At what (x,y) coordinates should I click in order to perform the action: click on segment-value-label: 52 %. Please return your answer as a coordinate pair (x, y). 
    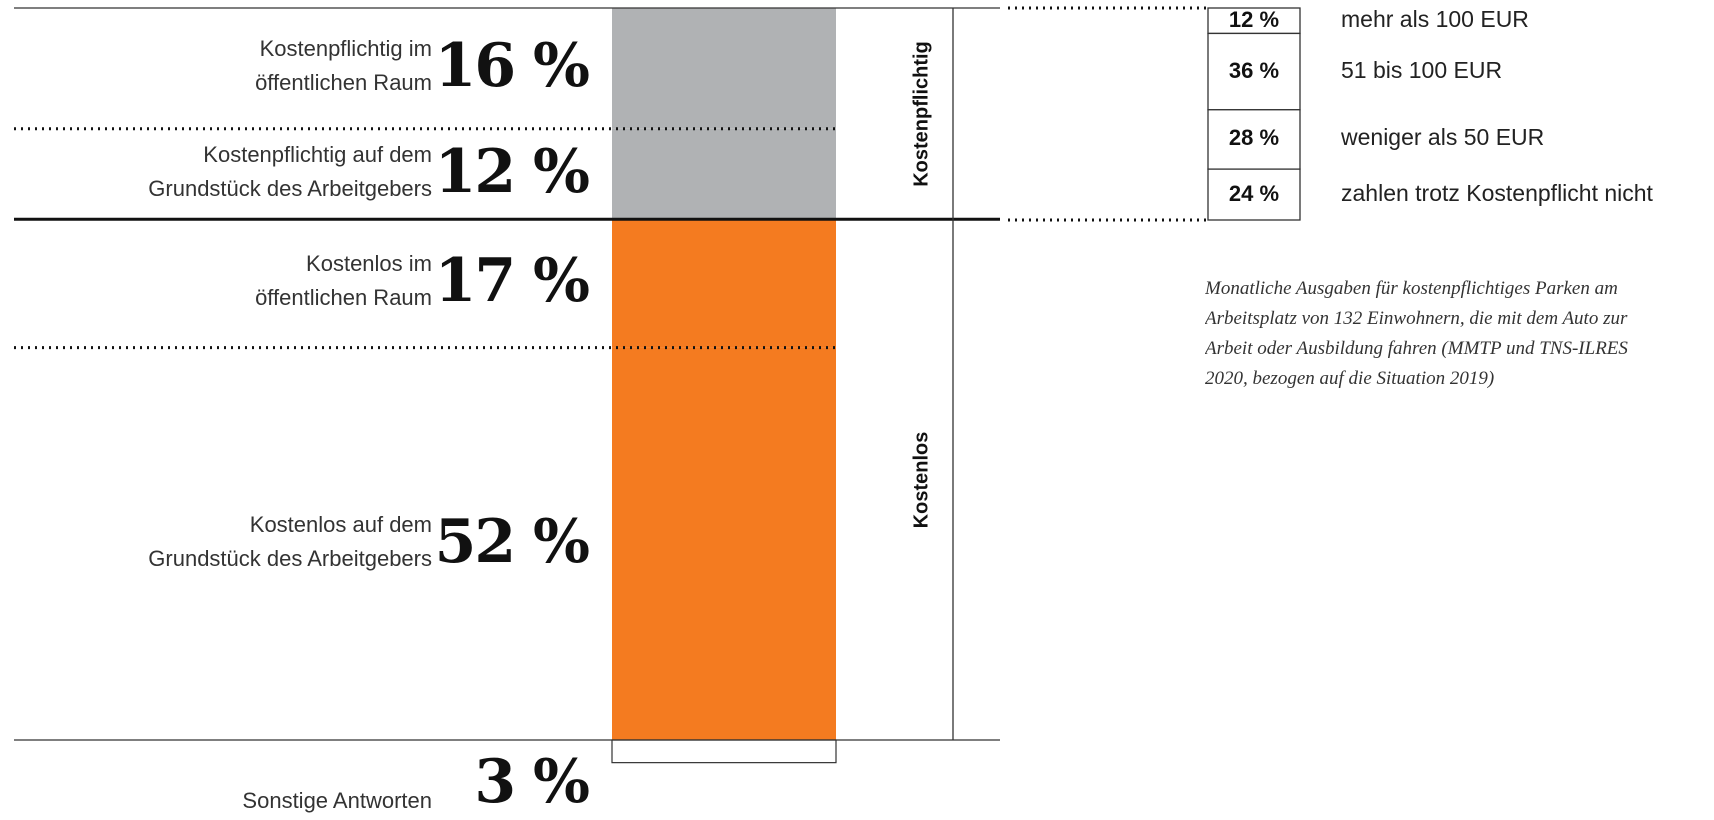
    Looking at the image, I should click on (512, 541).